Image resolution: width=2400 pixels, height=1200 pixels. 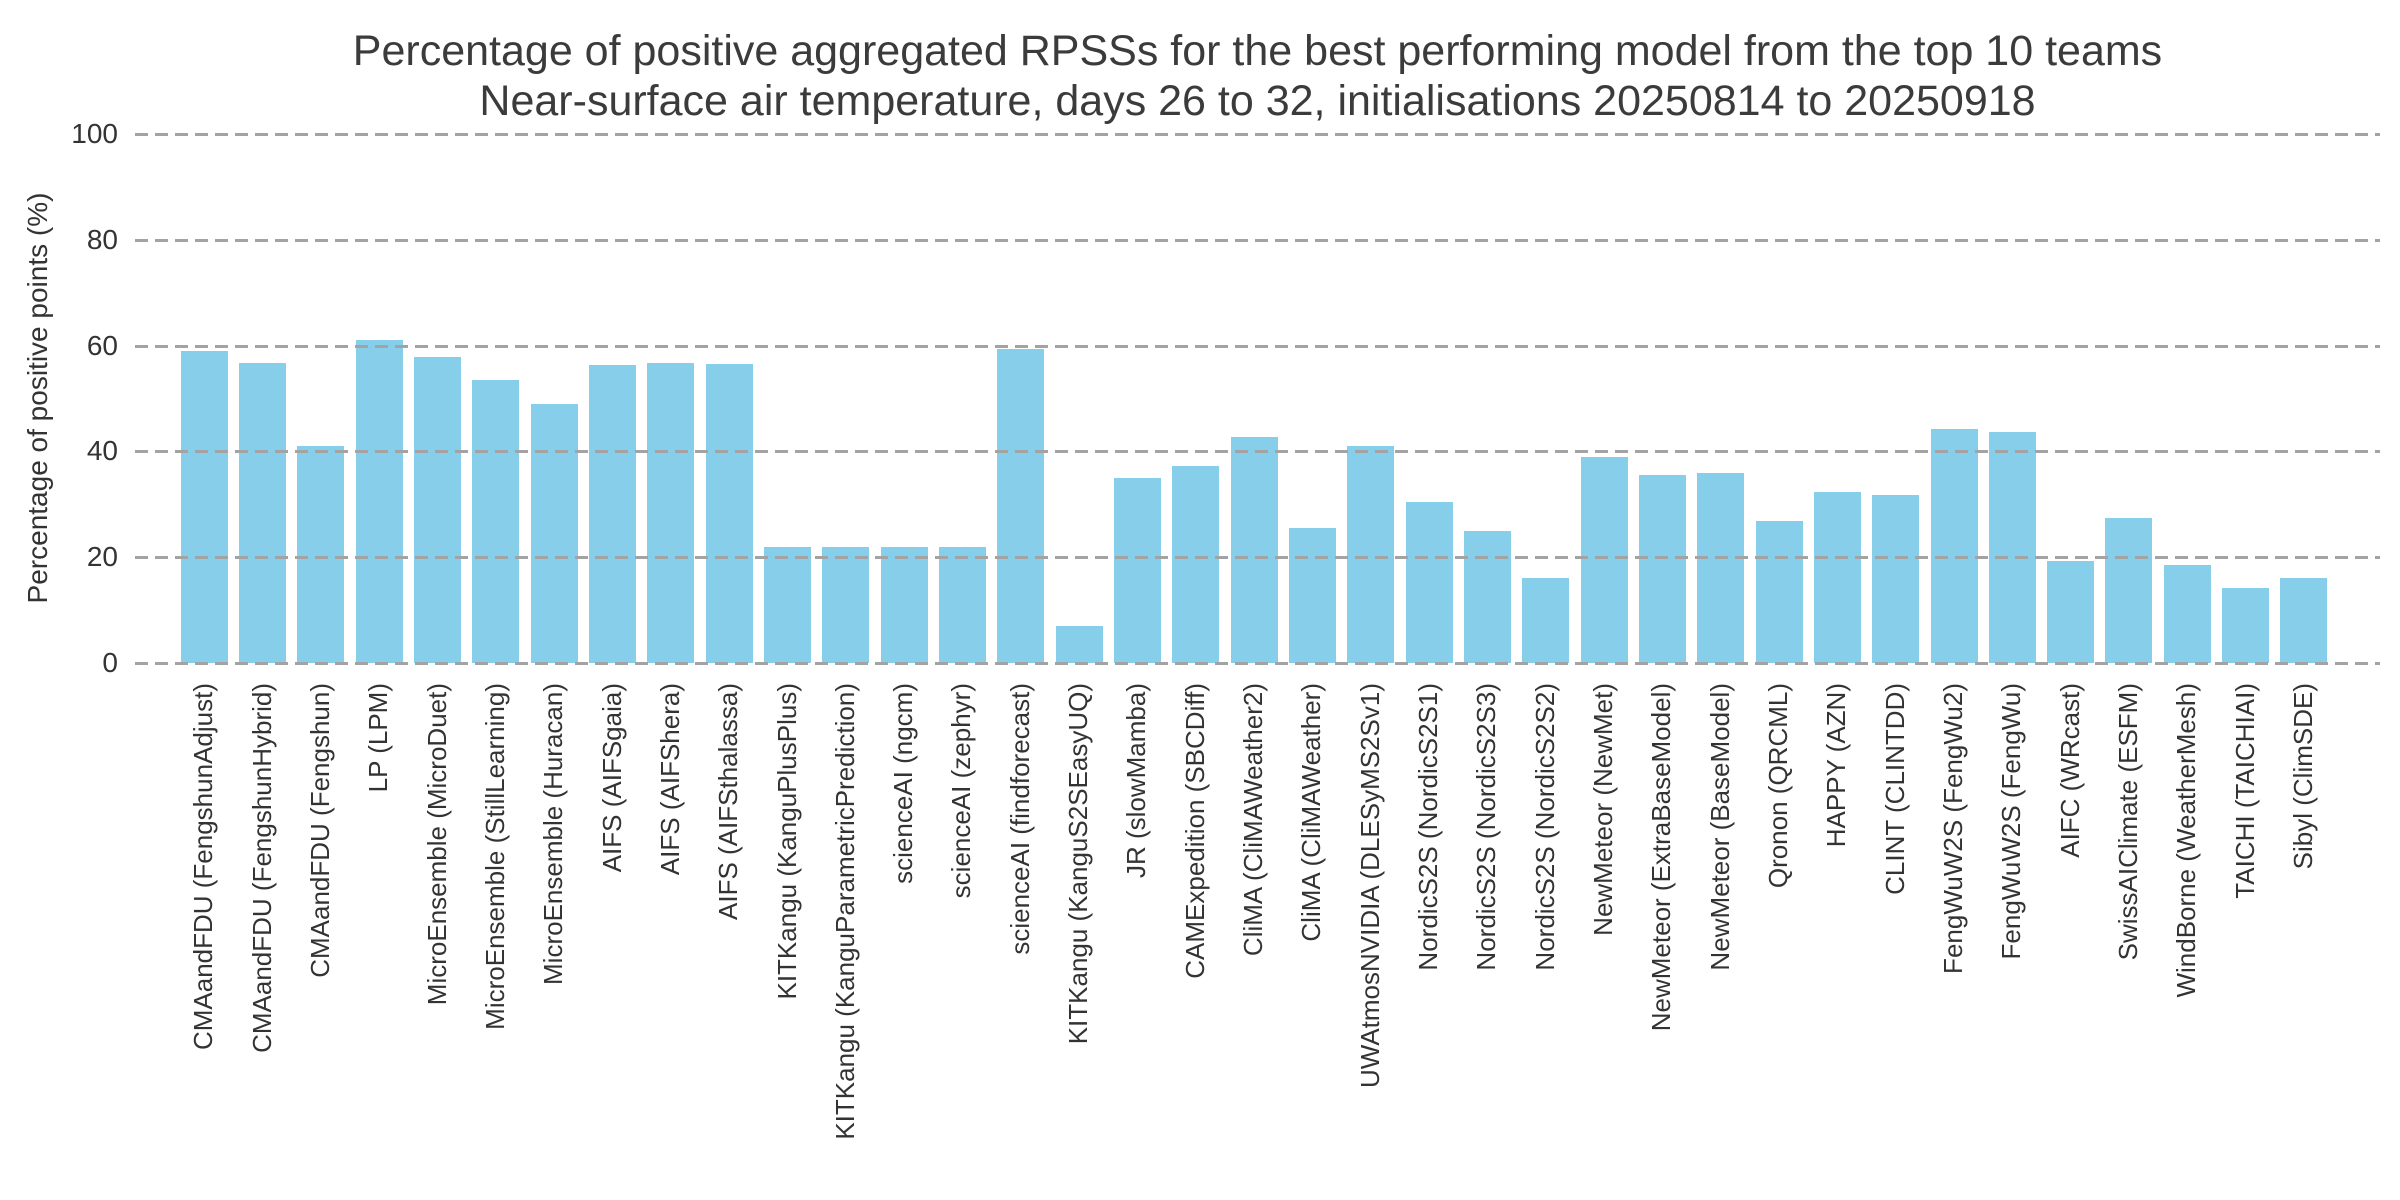 What do you see at coordinates (1778, 786) in the screenshot?
I see `x-tick-label: Qronon (QRCML)` at bounding box center [1778, 786].